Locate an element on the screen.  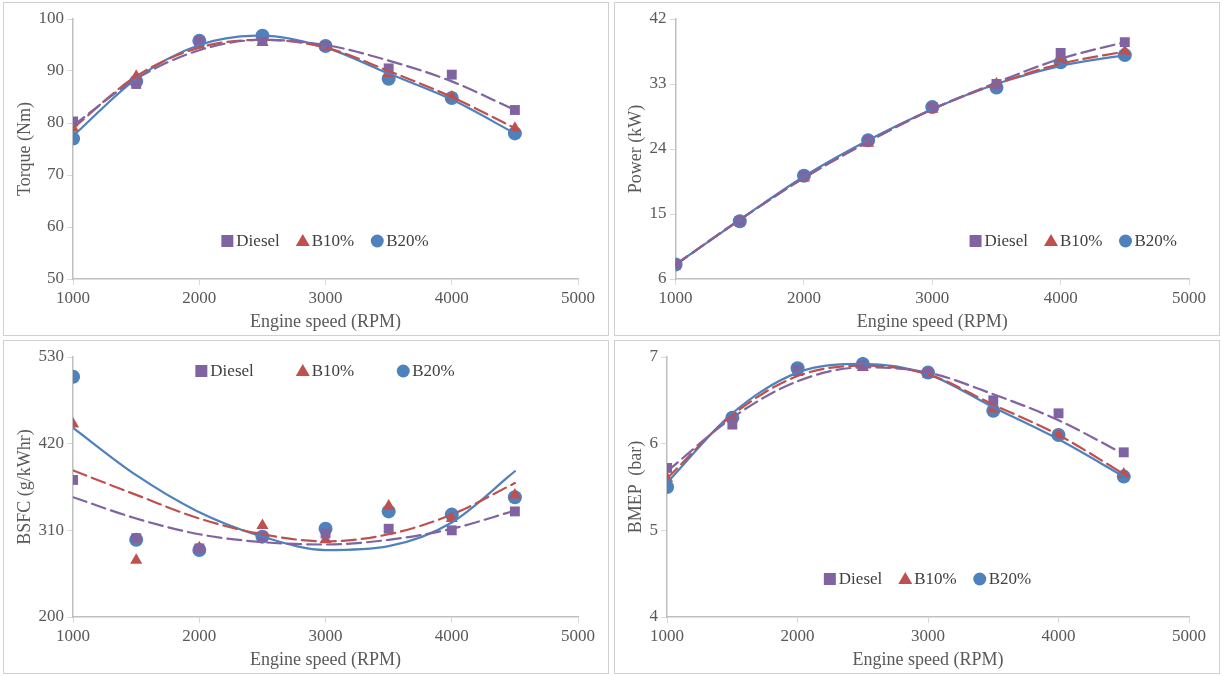
y-tick-label: 33 is located at coordinates (658, 83).